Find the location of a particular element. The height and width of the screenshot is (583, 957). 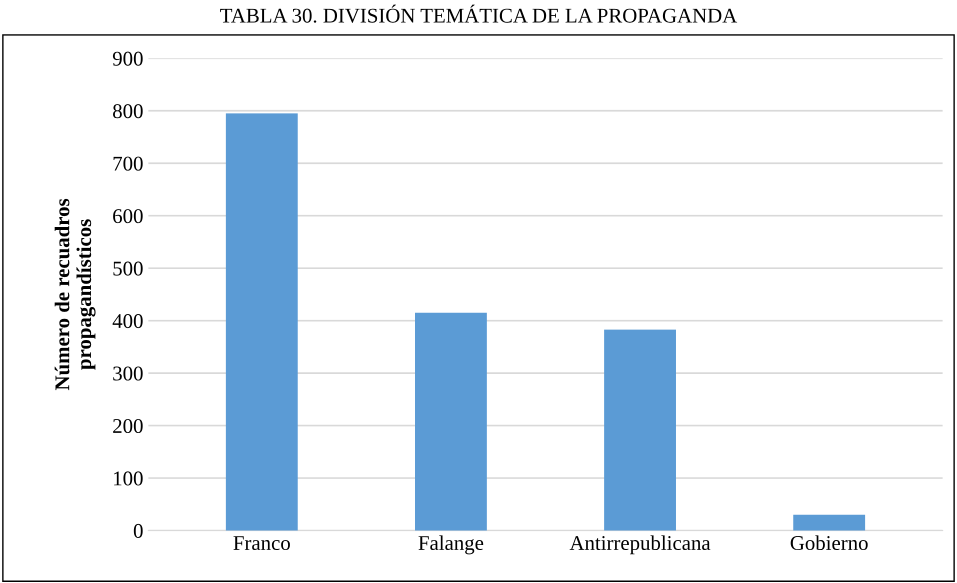

y-tick-label: 800 is located at coordinates (128, 111).